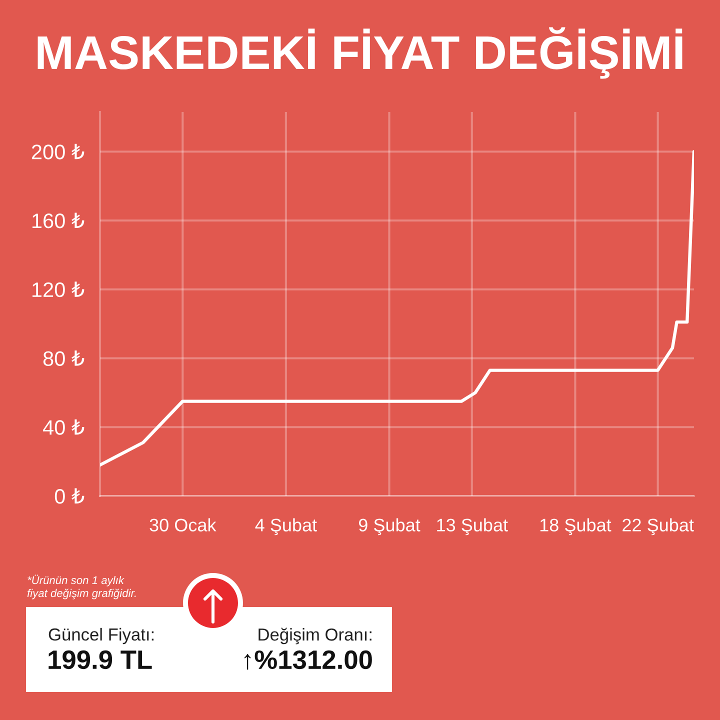 Image resolution: width=720 pixels, height=720 pixels. I want to click on y-tick-label: 120 ₺, so click(58, 290).